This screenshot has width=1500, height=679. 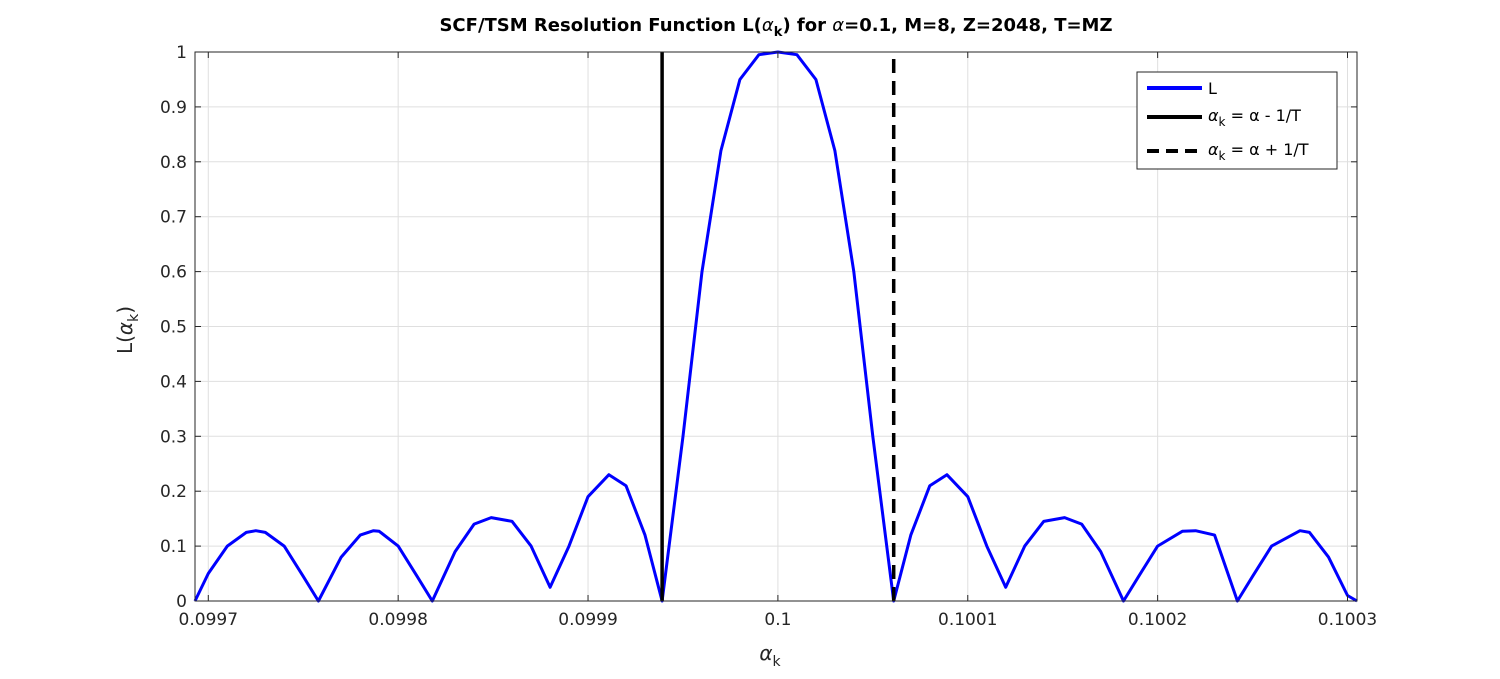 I want to click on x-tick-label: 0.1001, so click(x=967, y=620).